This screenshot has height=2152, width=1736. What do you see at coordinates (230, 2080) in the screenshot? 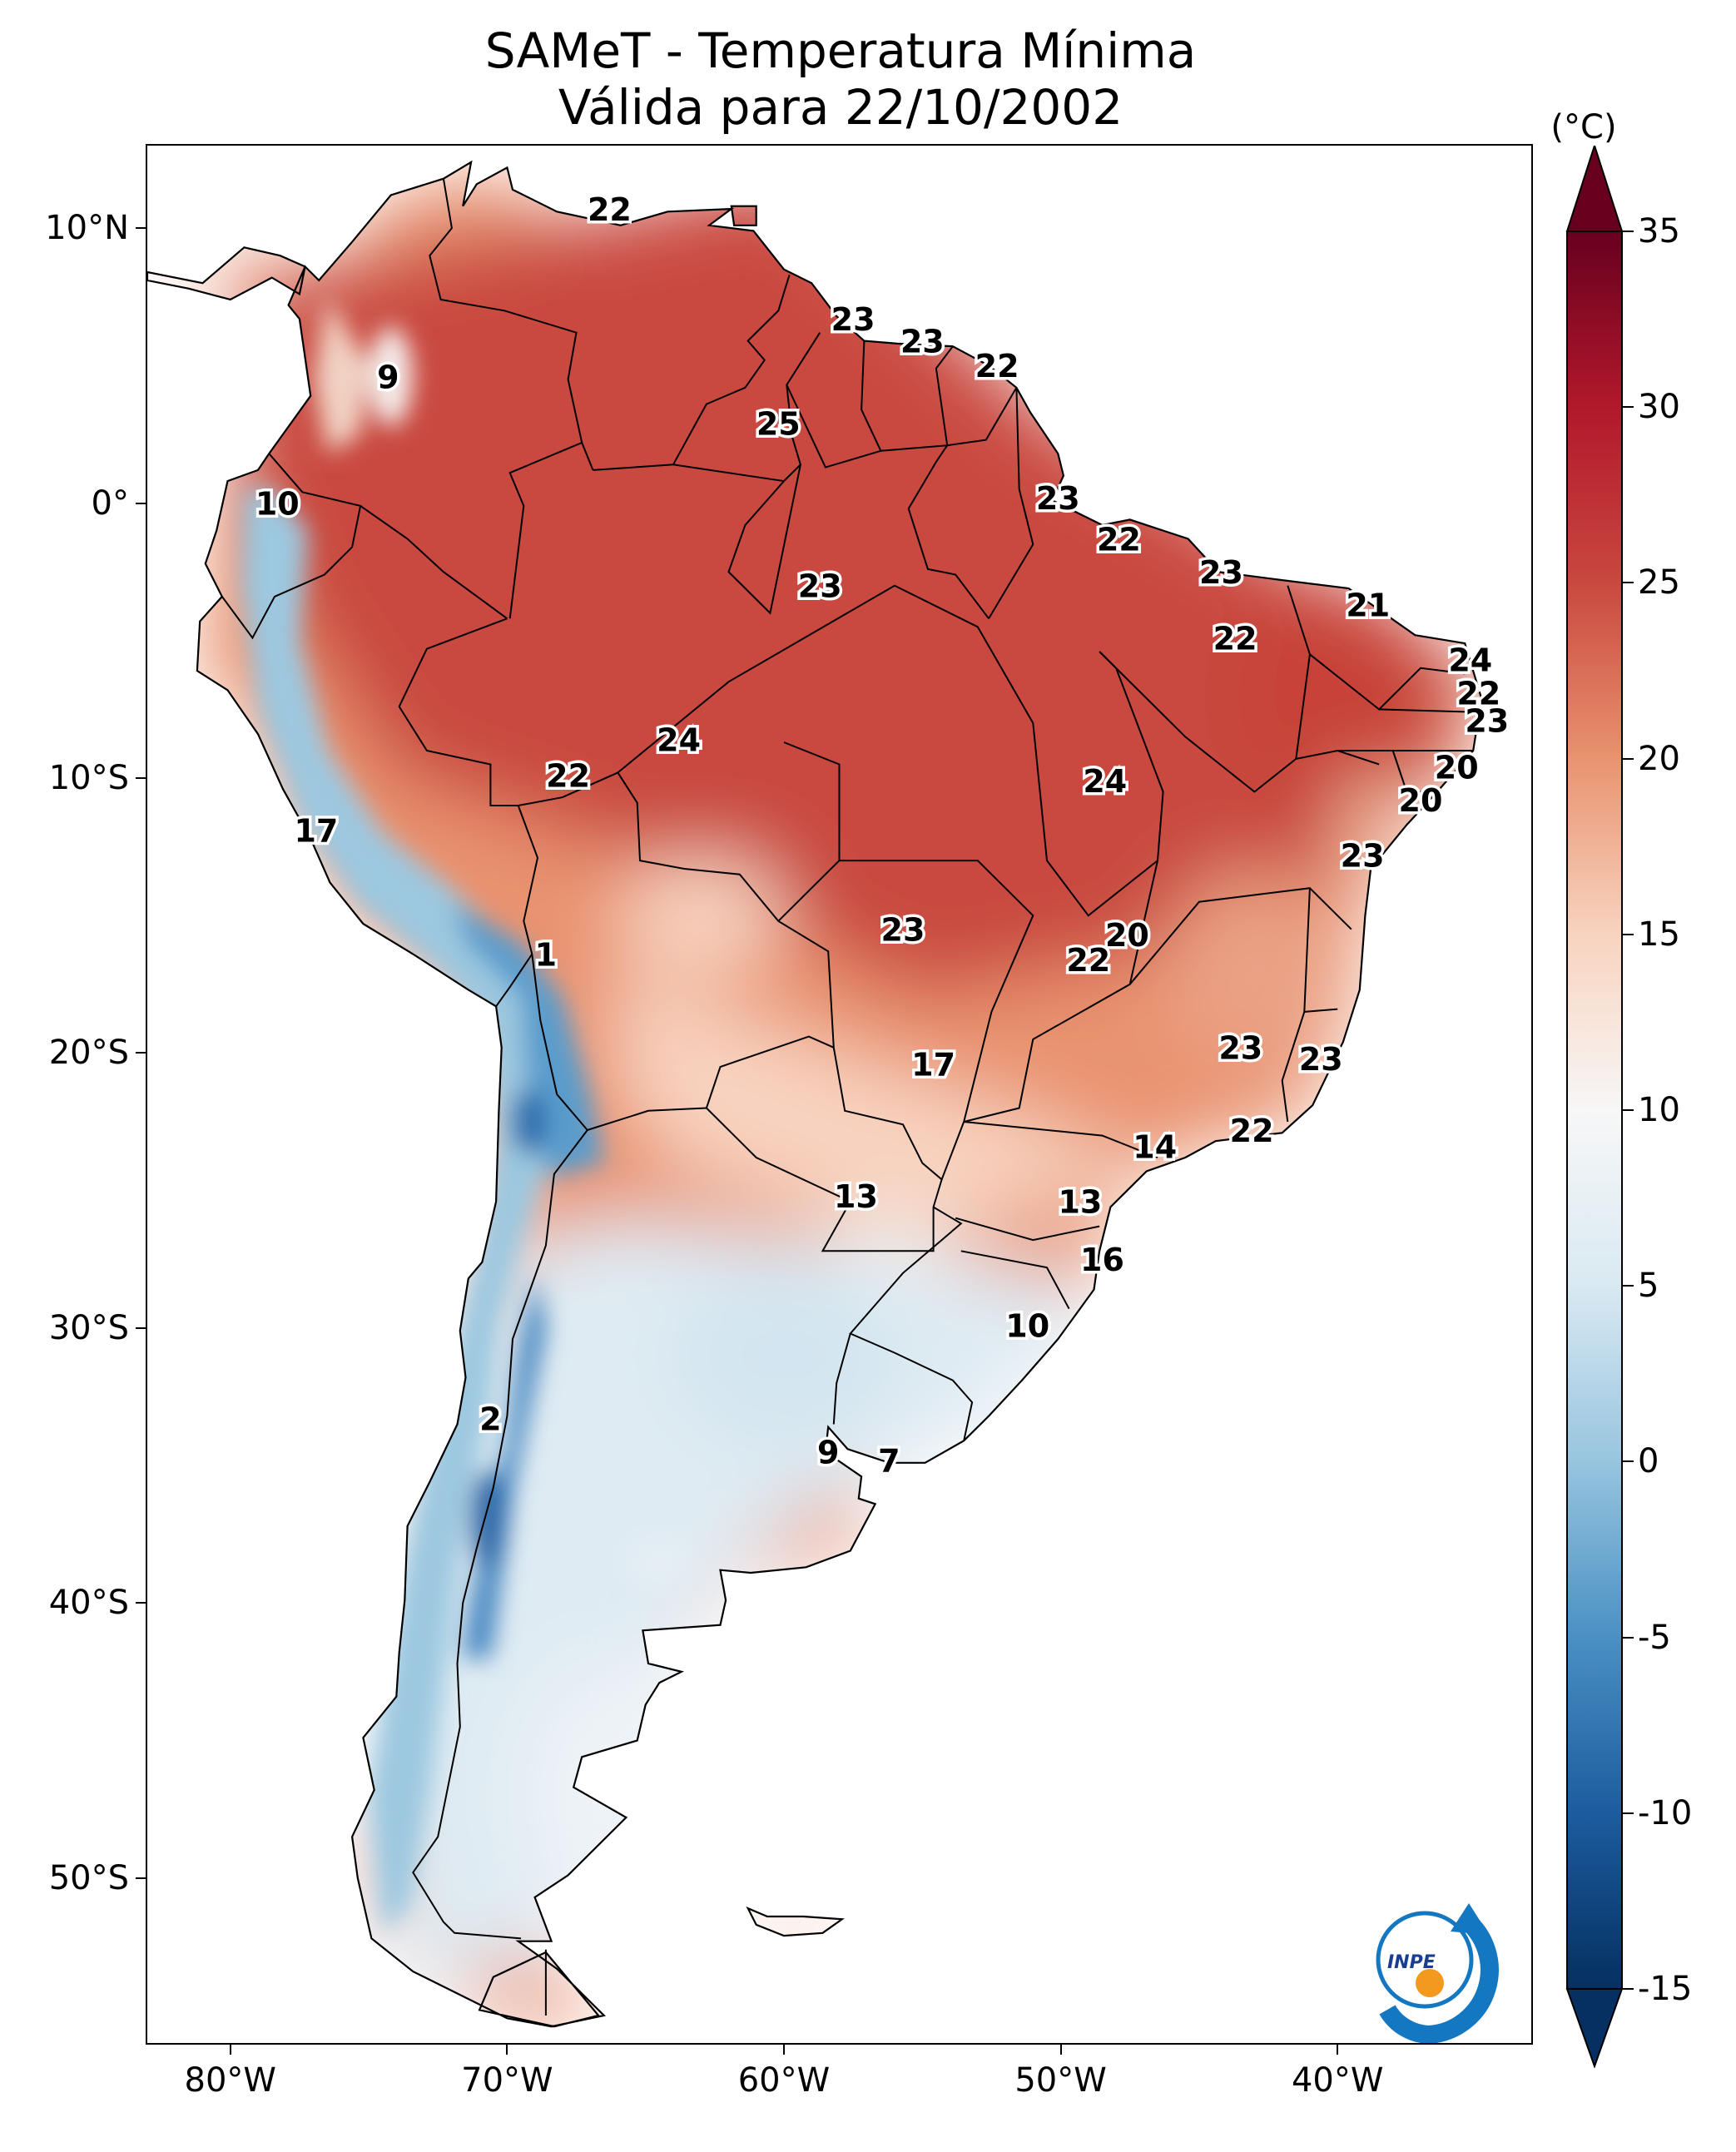
I see `lon-tick-label: 80°W` at bounding box center [230, 2080].